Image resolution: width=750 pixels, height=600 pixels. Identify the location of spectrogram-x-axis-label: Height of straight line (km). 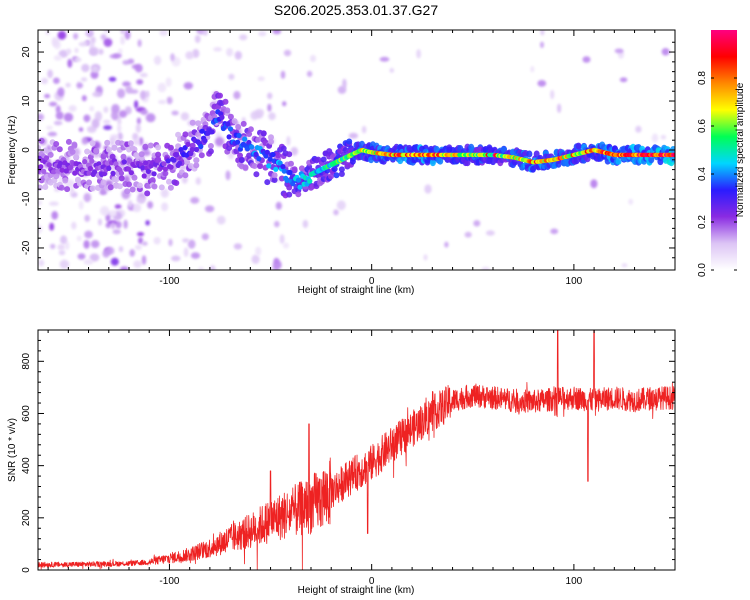
(356, 290).